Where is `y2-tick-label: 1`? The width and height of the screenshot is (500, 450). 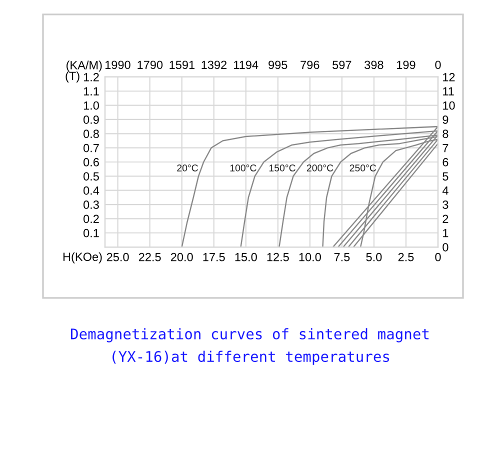 y2-tick-label: 1 is located at coordinates (445, 233).